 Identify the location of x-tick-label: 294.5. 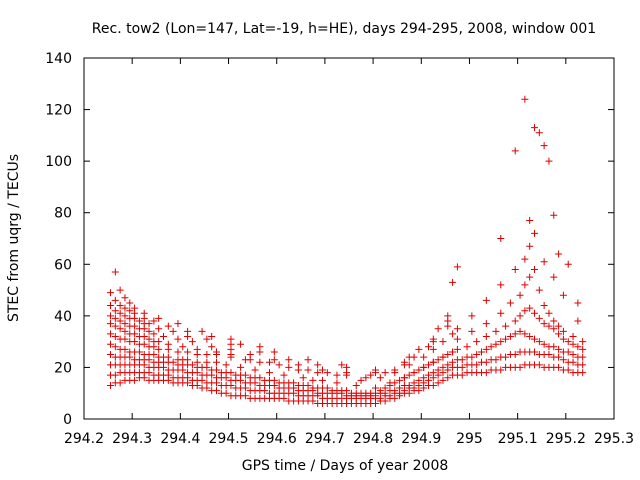
(228, 439).